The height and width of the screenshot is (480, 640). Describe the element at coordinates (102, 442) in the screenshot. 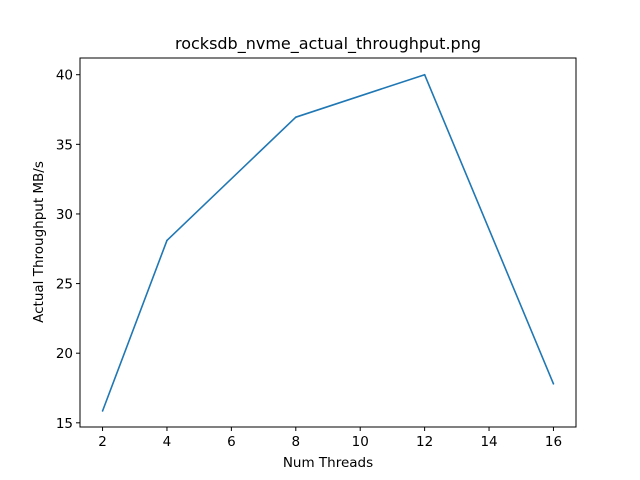

I see `x-tick-label: 2` at that location.